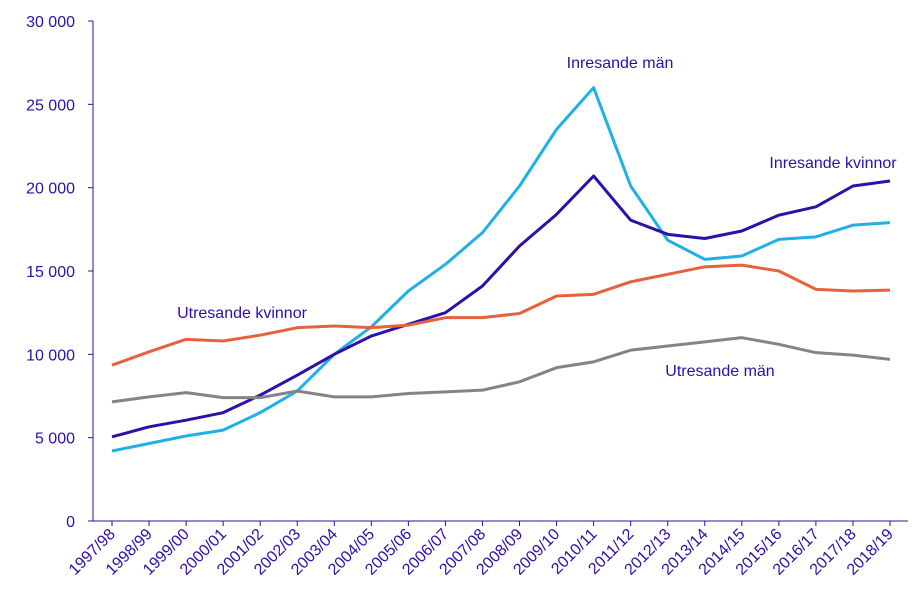 The image size is (919, 600). What do you see at coordinates (50, 189) in the screenshot?
I see `y-tick-label: 20 000` at bounding box center [50, 189].